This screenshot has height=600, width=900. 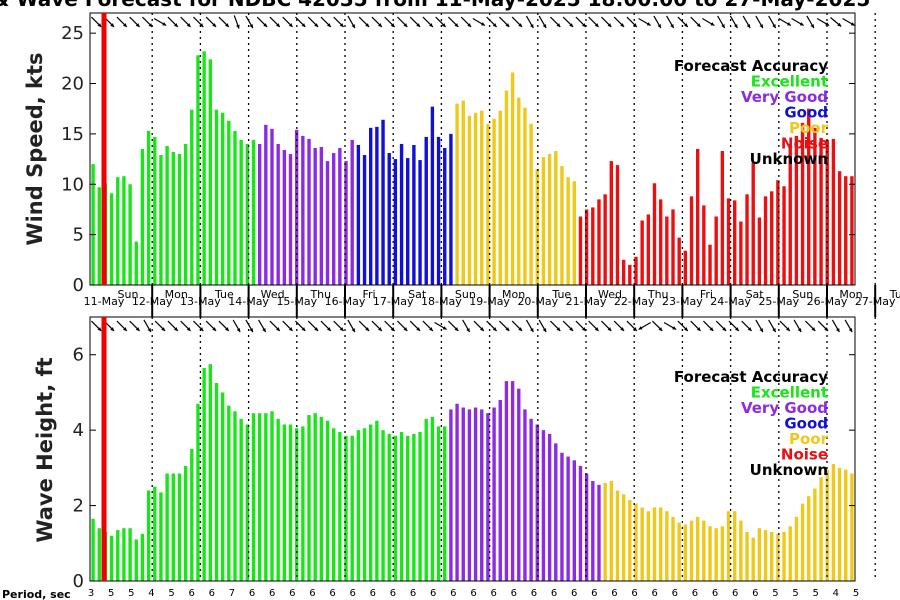 I want to click on wind-legend-entry: Excellent, so click(x=789, y=82).